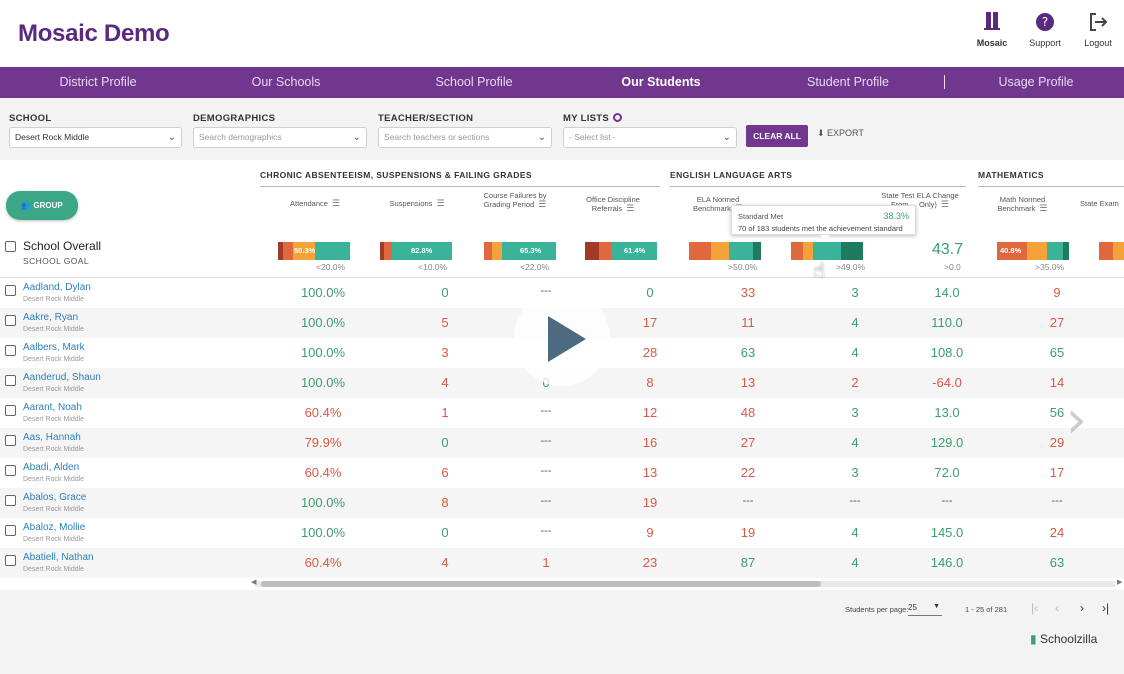 The image size is (1124, 674). What do you see at coordinates (1099, 203) in the screenshot?
I see `col-state-exam: State Exam` at bounding box center [1099, 203].